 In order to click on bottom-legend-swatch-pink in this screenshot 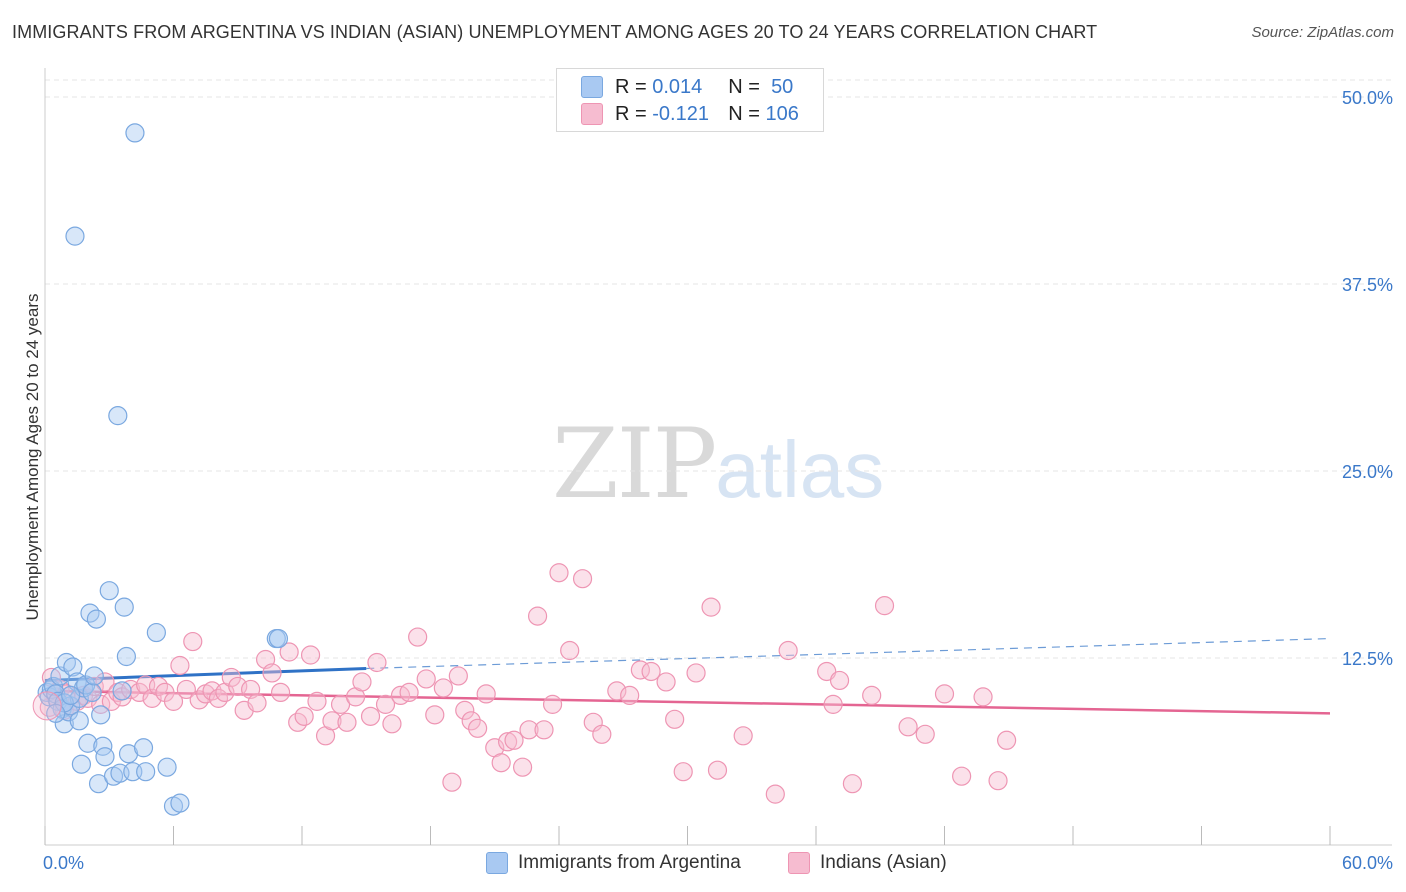, I will do `click(799, 863)`.